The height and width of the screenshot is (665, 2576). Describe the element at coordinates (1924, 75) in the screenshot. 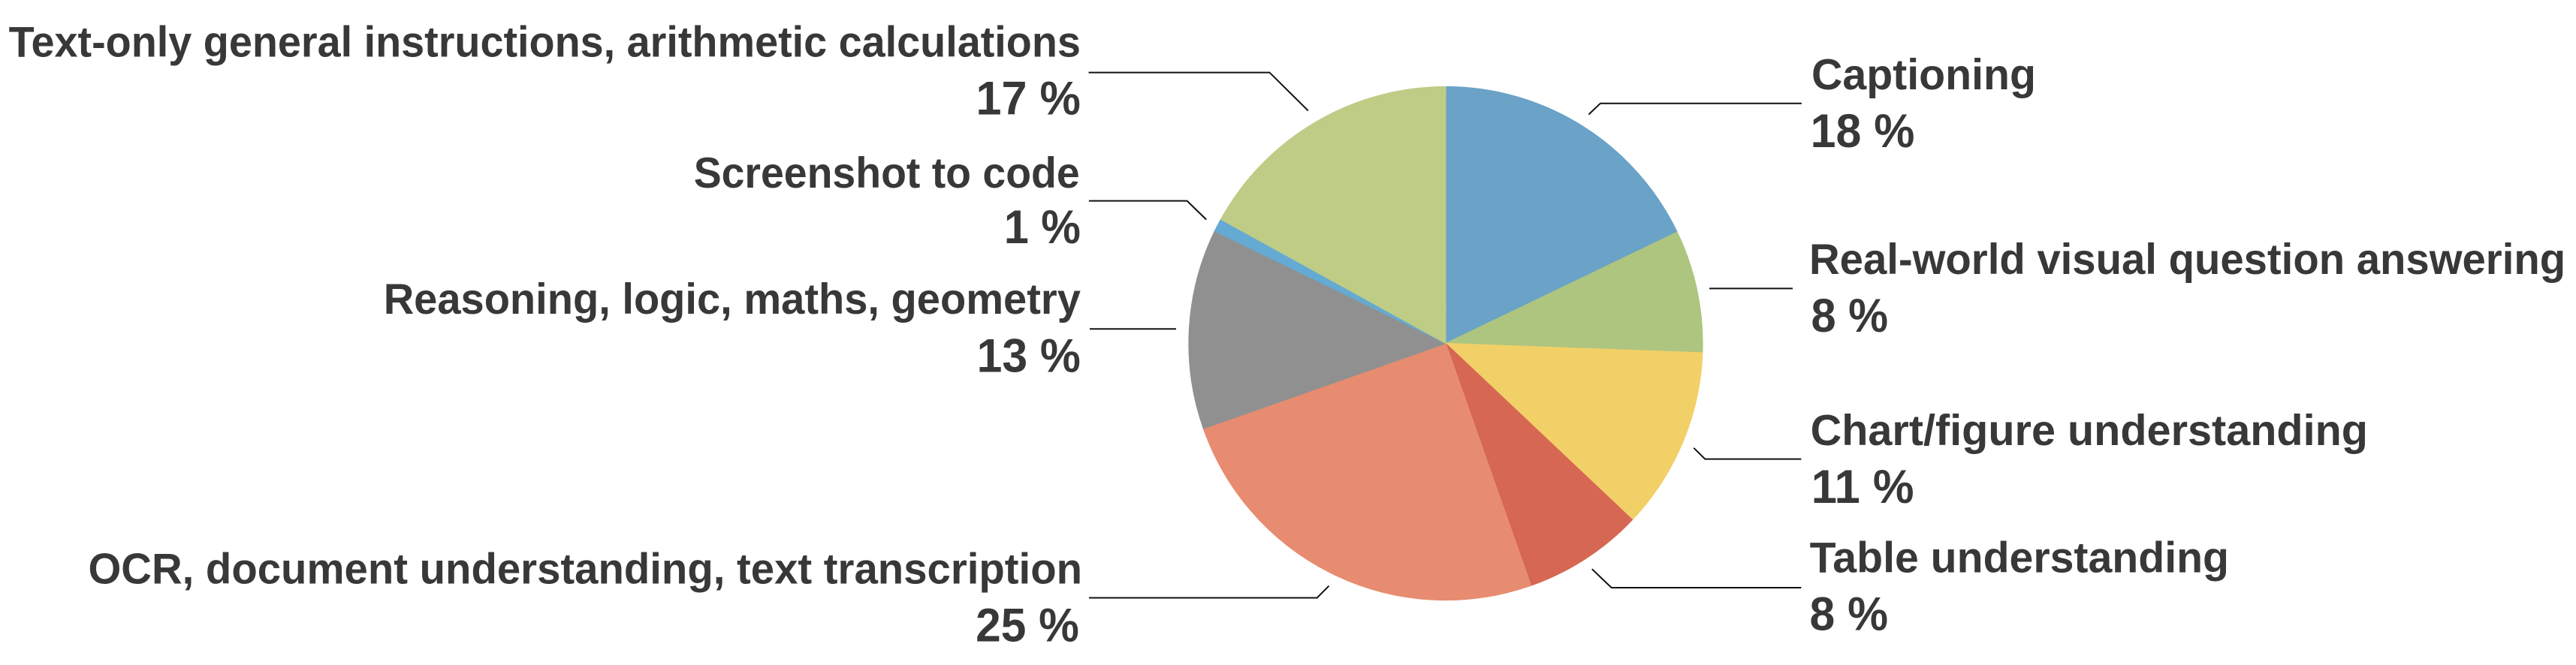

I see `svg-text: Captioning` at that location.